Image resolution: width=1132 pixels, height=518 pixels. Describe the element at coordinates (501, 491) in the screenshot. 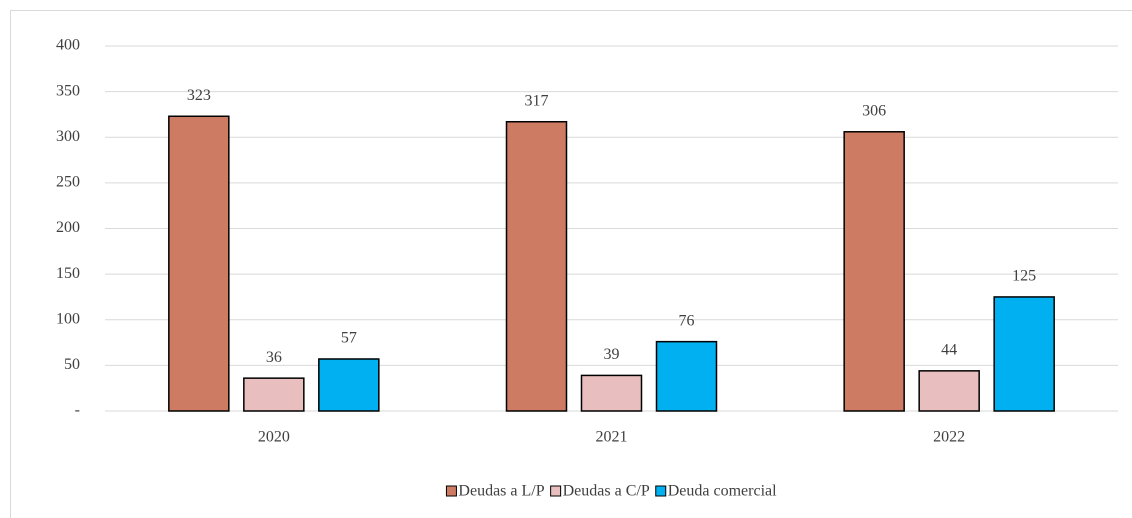

I see `legend-label: Deudas a L/P` at that location.